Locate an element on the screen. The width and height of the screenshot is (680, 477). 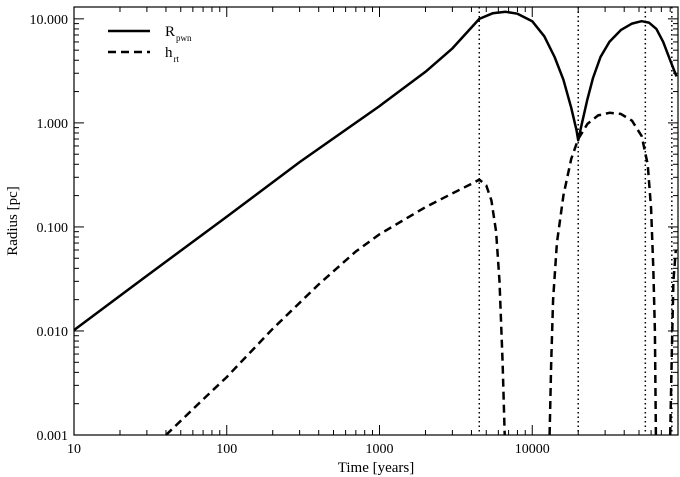
x-tick-label: 1000 is located at coordinates (379, 449).